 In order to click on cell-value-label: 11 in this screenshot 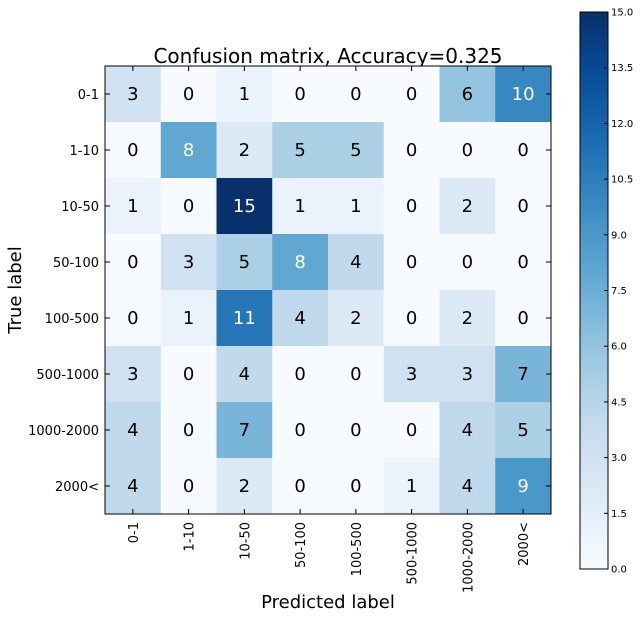, I will do `click(244, 318)`.